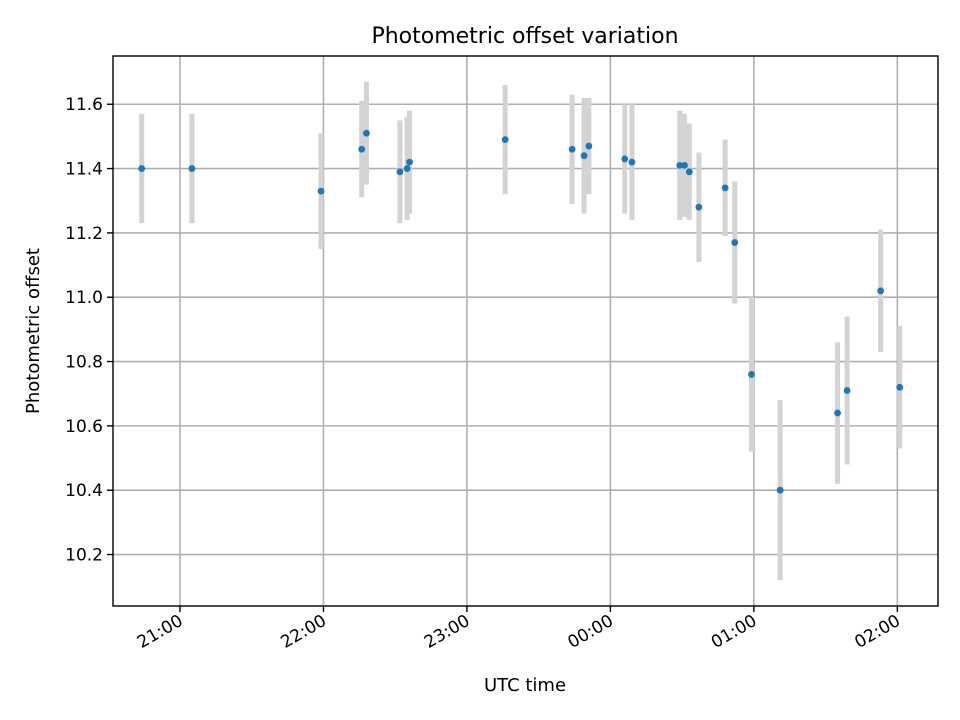 The width and height of the screenshot is (960, 720). What do you see at coordinates (303, 632) in the screenshot?
I see `x-tick-label: 22:00` at bounding box center [303, 632].